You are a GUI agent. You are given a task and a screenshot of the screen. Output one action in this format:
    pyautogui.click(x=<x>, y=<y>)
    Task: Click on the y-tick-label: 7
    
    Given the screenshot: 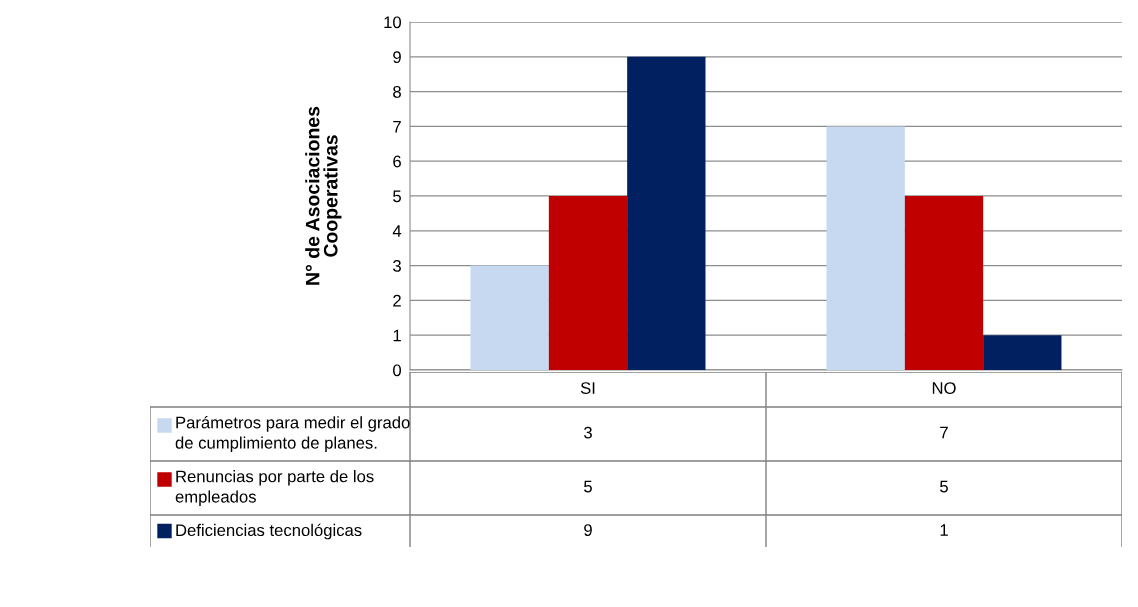 What is the action you would take?
    pyautogui.click(x=397, y=126)
    